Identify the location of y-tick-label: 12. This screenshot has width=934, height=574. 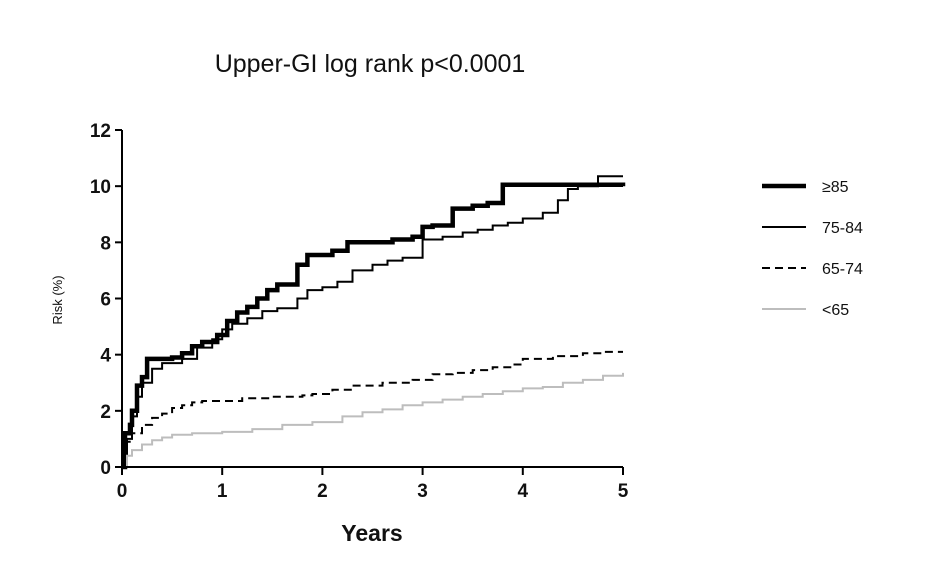
(100, 131).